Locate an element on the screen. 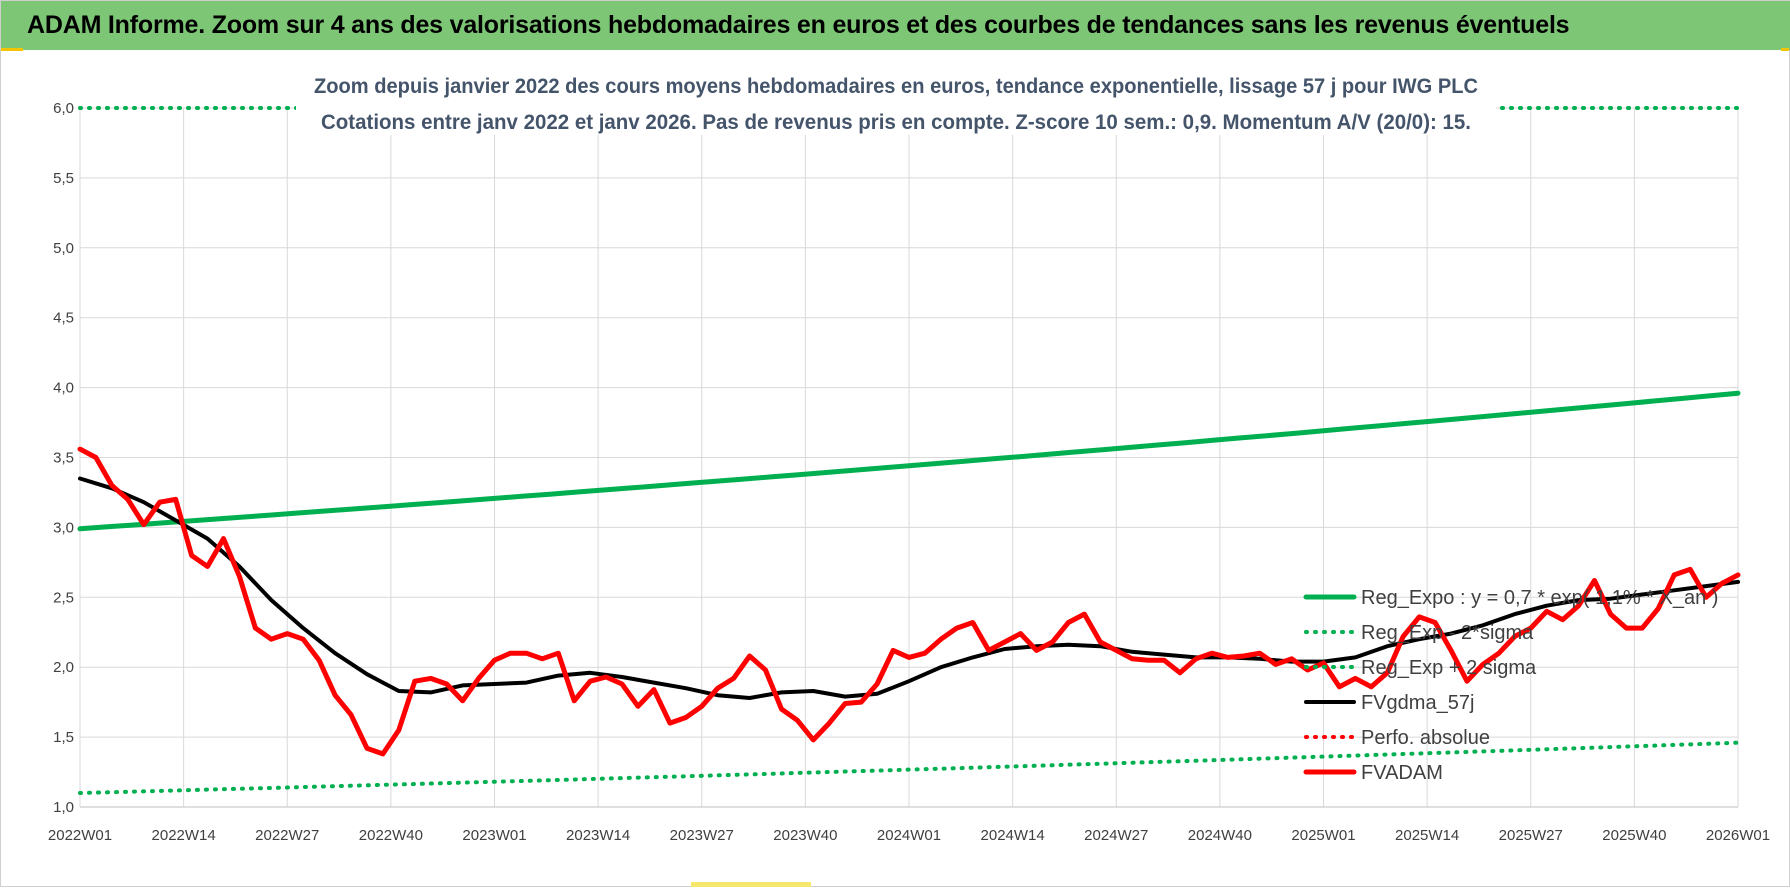  y-tick-label: 3,0 is located at coordinates (63, 527).